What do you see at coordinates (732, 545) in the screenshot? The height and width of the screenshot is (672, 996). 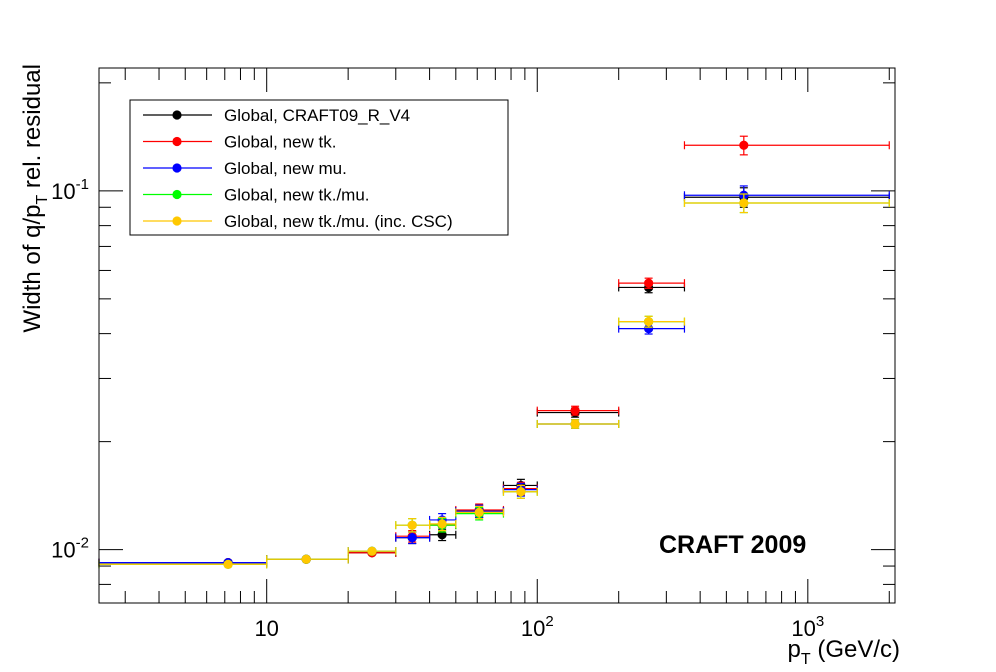 I see `craft-2009-annotation: CRAFT 2009` at bounding box center [732, 545].